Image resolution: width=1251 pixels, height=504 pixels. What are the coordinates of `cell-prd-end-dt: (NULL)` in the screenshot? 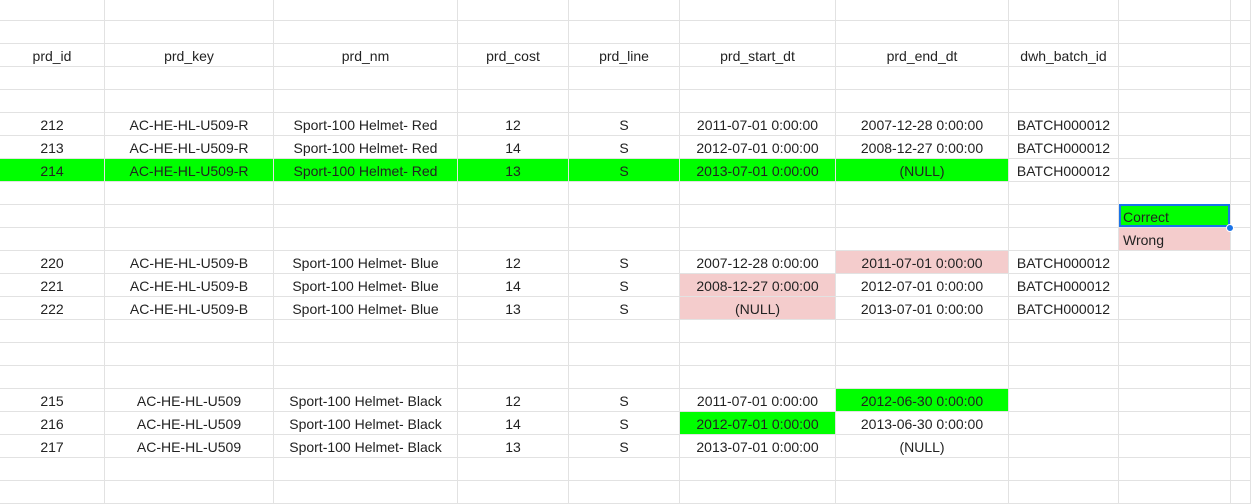 It's located at (922, 446).